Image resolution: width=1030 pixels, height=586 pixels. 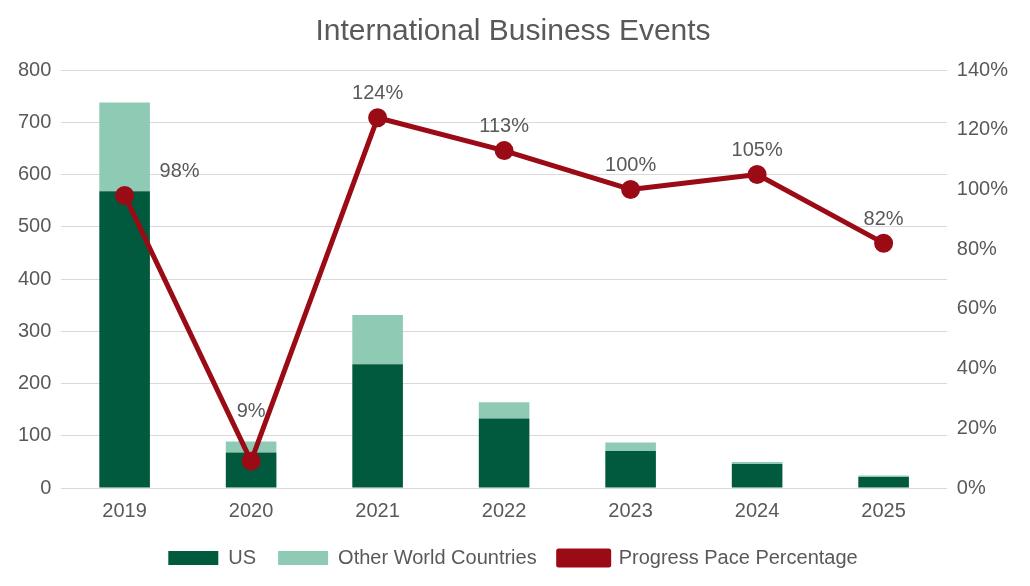 I want to click on x-tick-label: 2019, so click(x=124, y=509).